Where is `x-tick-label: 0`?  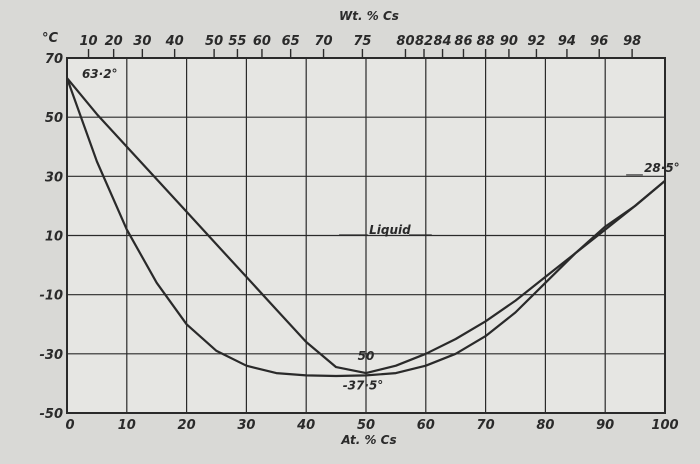 x-tick-label: 0 is located at coordinates (69, 425).